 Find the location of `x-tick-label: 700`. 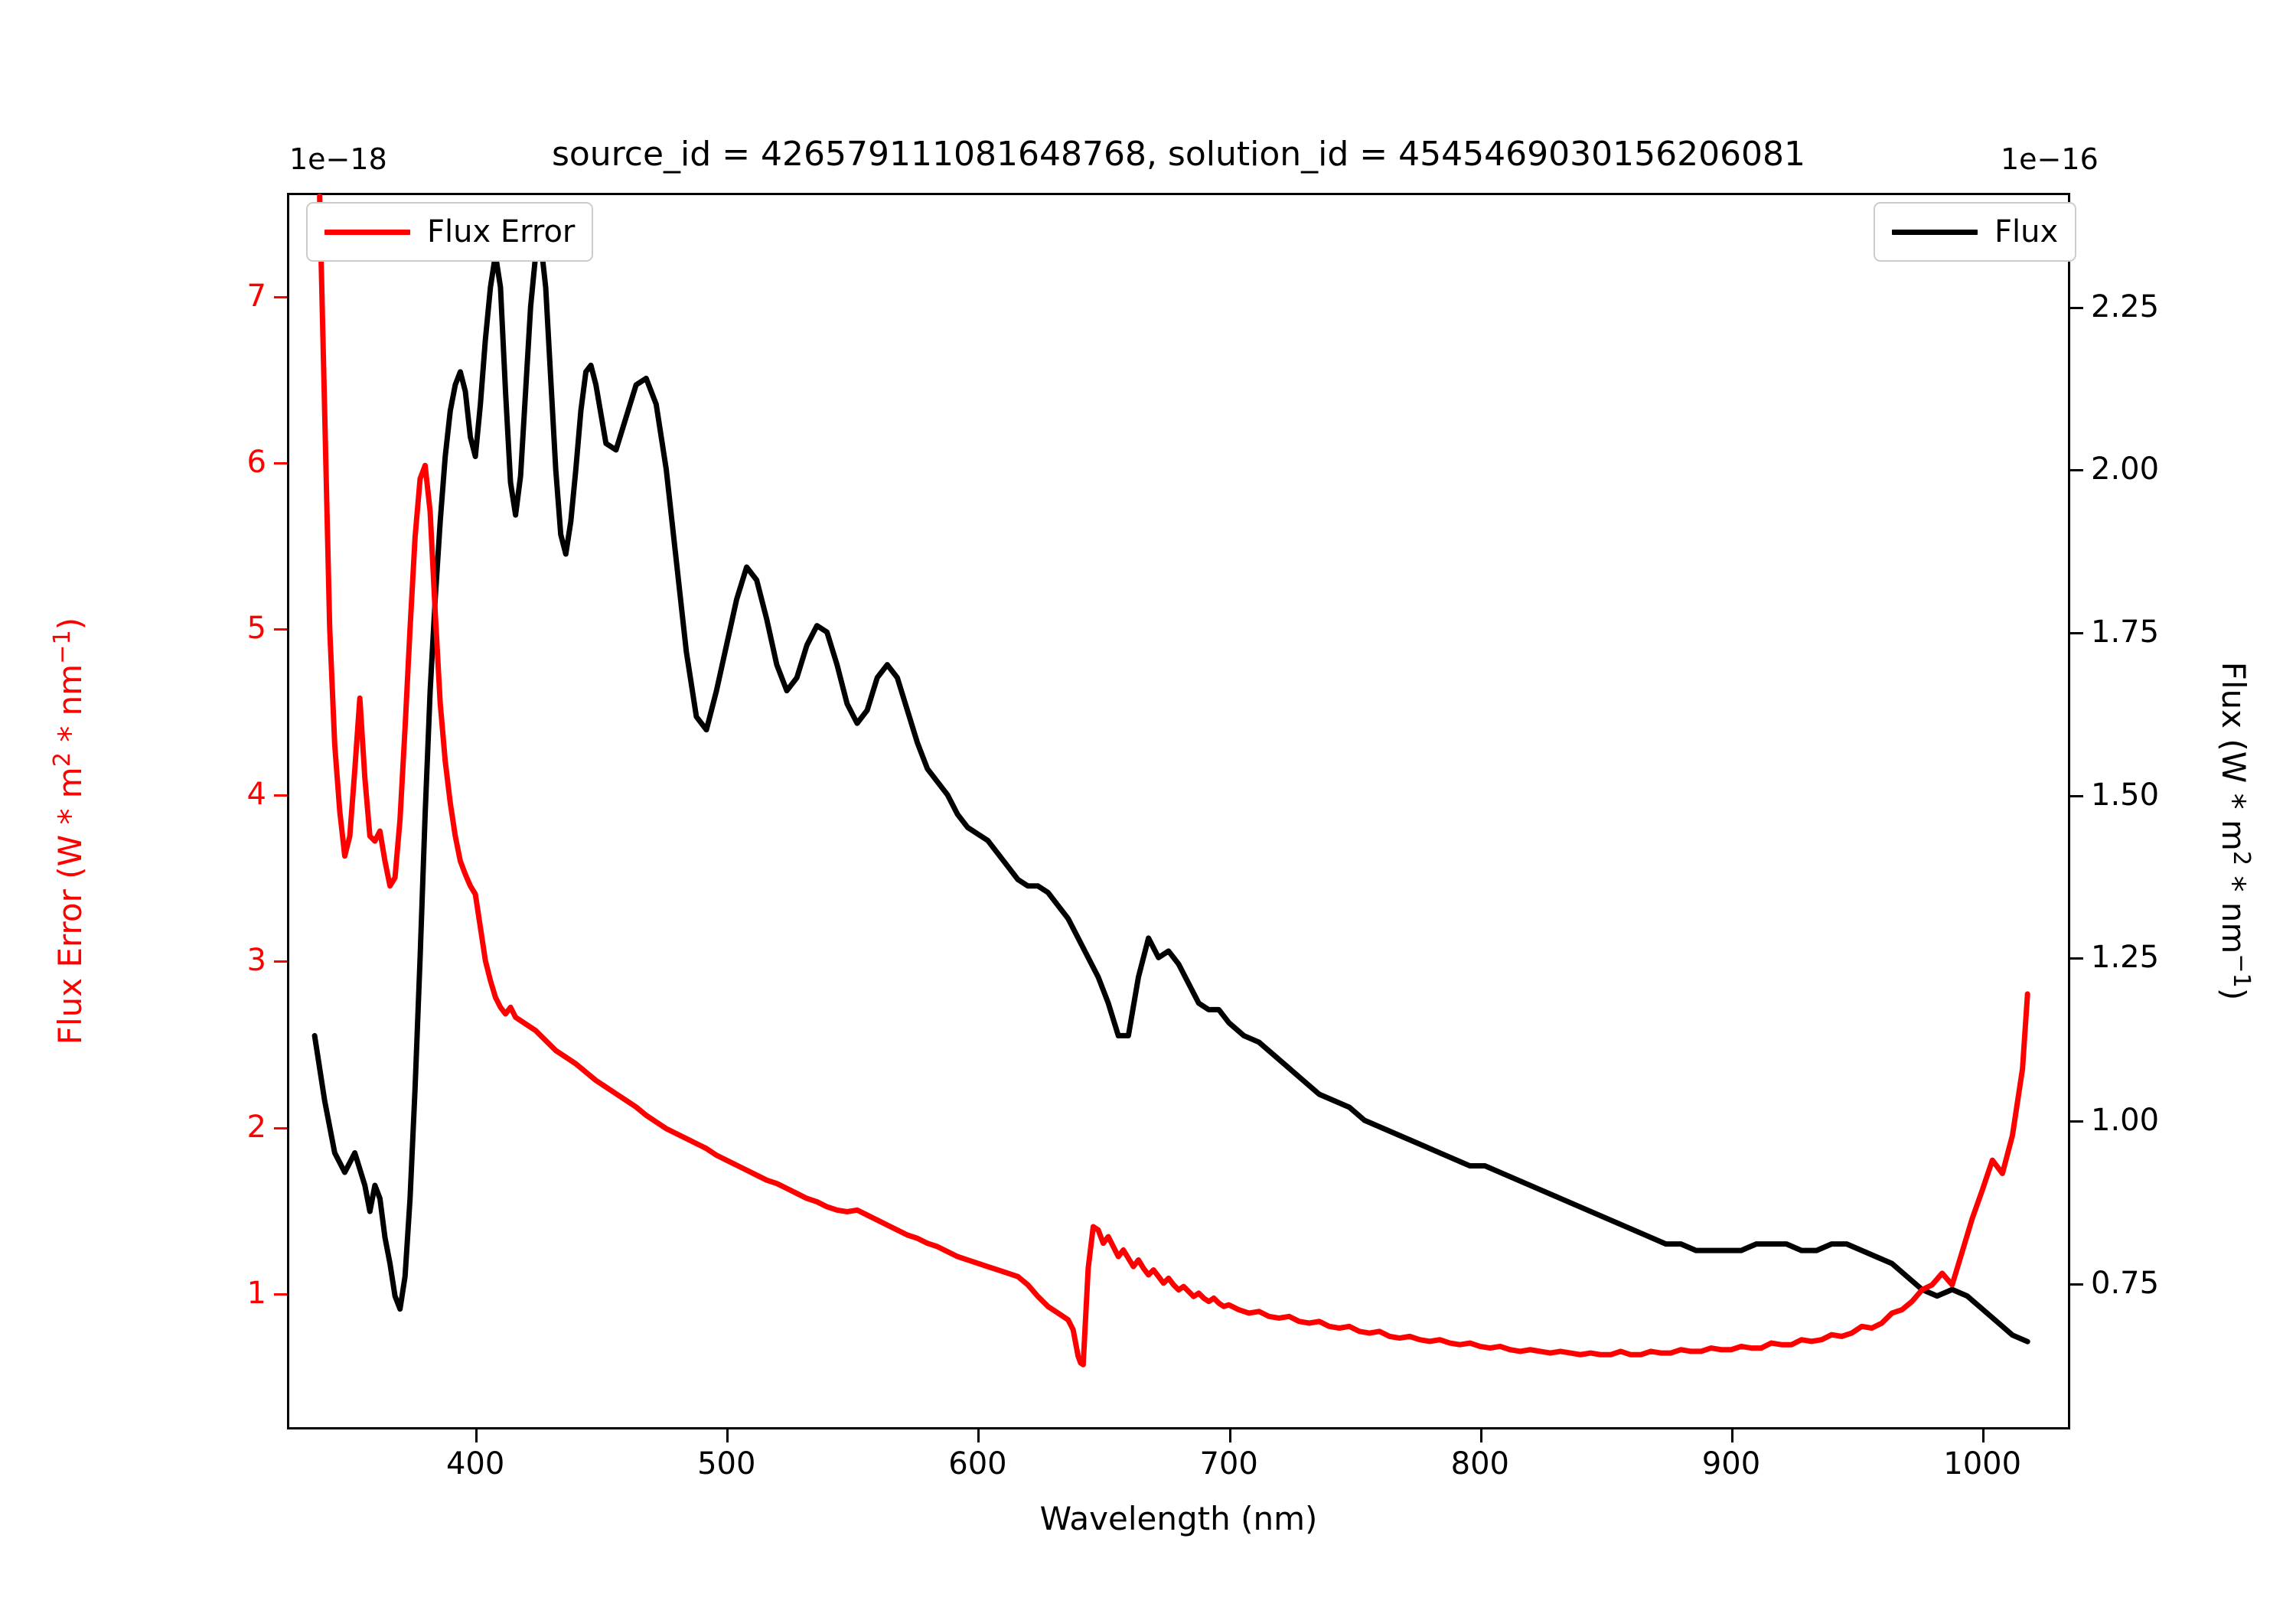

x-tick-label: 700 is located at coordinates (1228, 1464).